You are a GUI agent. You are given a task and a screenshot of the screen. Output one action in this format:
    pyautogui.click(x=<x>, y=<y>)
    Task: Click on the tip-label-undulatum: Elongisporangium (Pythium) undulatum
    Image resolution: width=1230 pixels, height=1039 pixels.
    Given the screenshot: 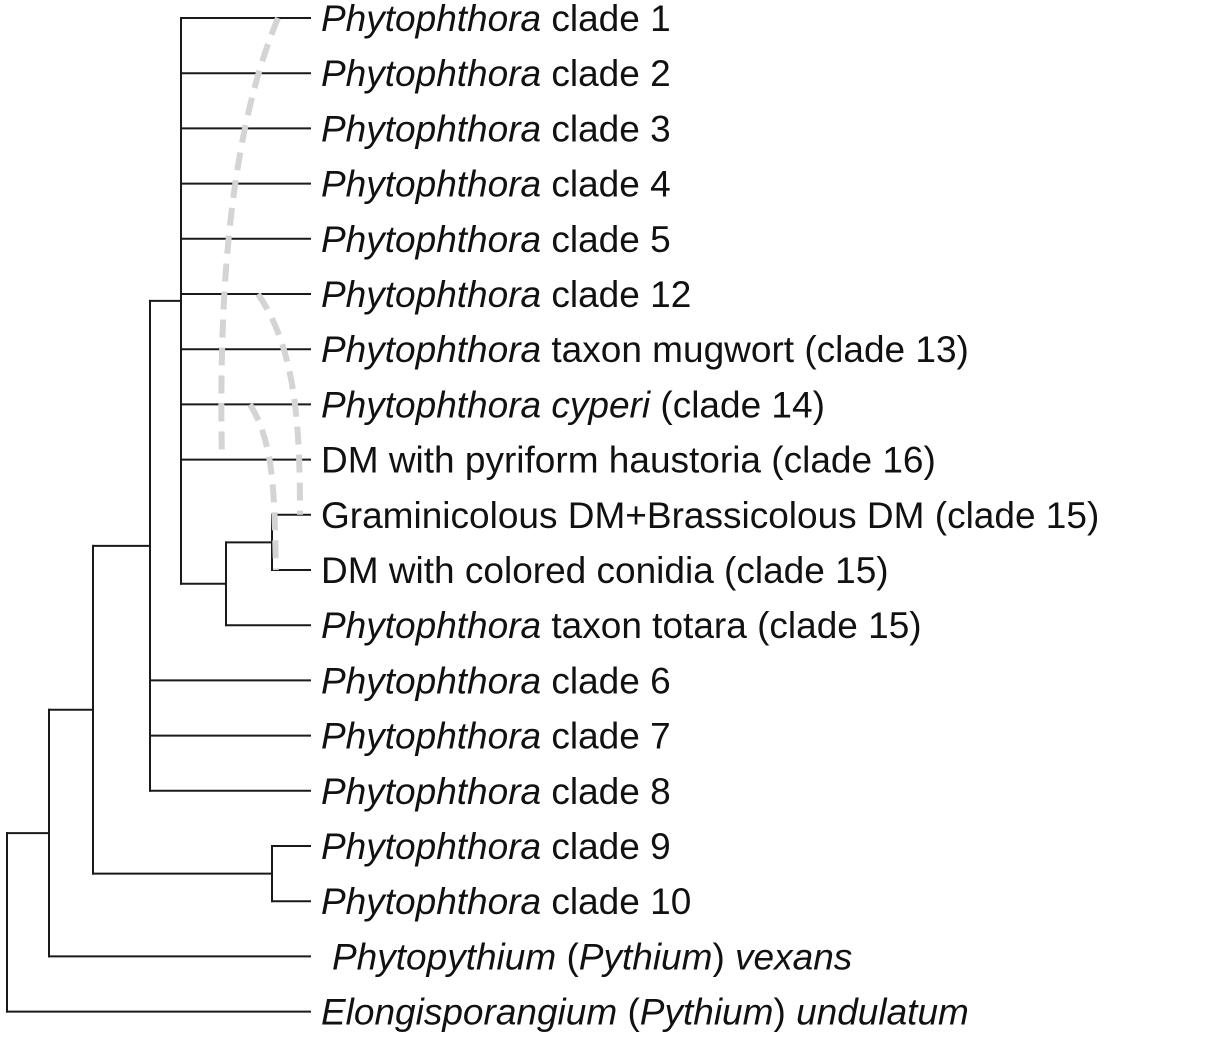 What is the action you would take?
    pyautogui.click(x=645, y=1011)
    